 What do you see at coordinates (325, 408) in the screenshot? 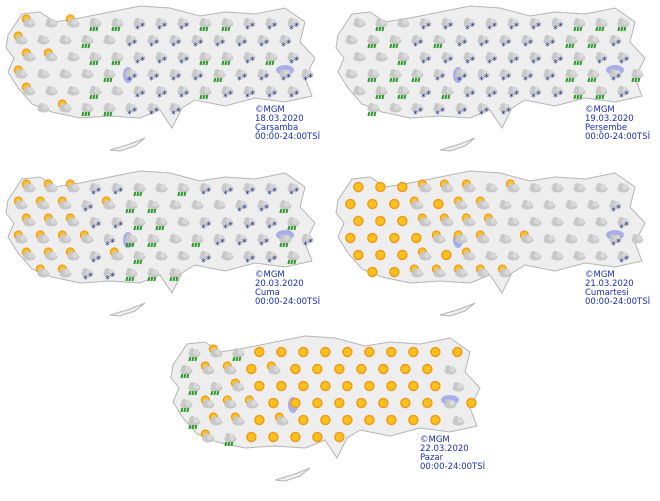
I see `turkey-map` at bounding box center [325, 408].